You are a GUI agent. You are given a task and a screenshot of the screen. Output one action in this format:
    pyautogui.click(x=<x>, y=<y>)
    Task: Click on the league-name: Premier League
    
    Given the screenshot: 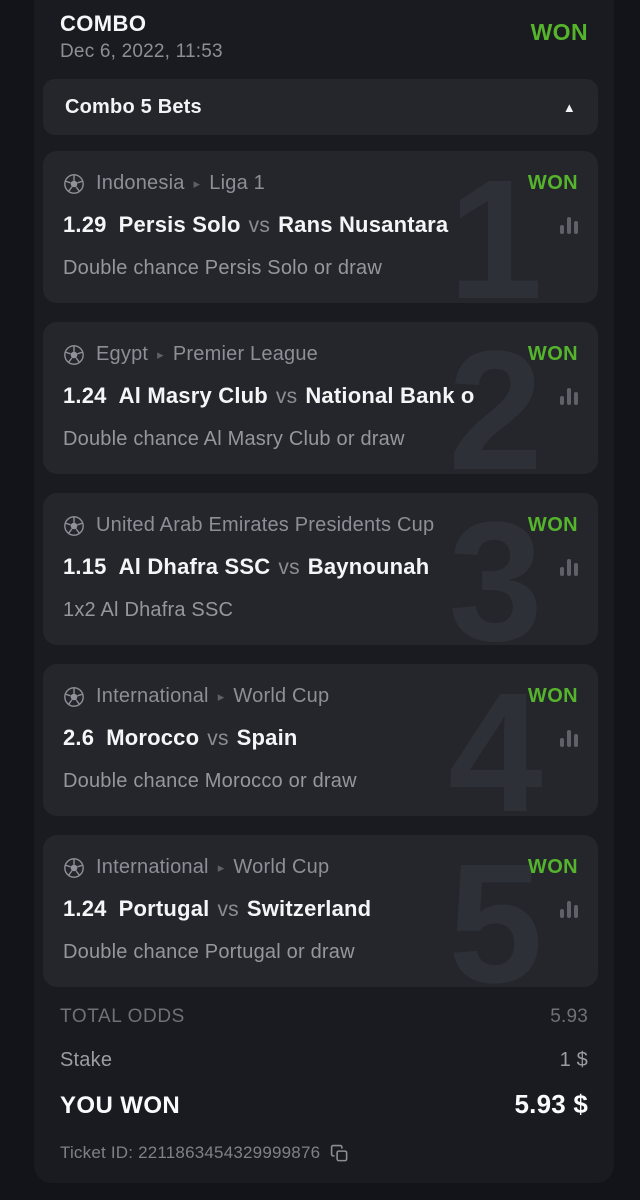 What is the action you would take?
    pyautogui.click(x=245, y=354)
    